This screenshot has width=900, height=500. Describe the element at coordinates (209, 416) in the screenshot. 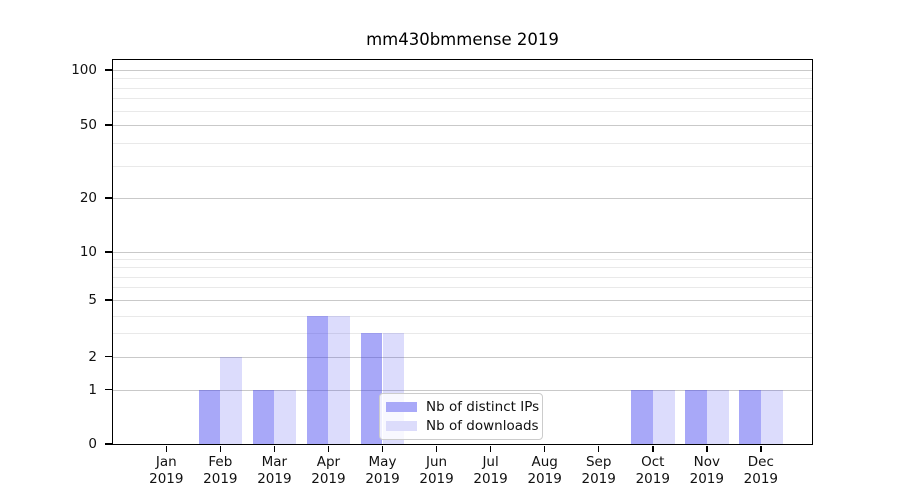

I see `bar-distinct-ips-feb` at that location.